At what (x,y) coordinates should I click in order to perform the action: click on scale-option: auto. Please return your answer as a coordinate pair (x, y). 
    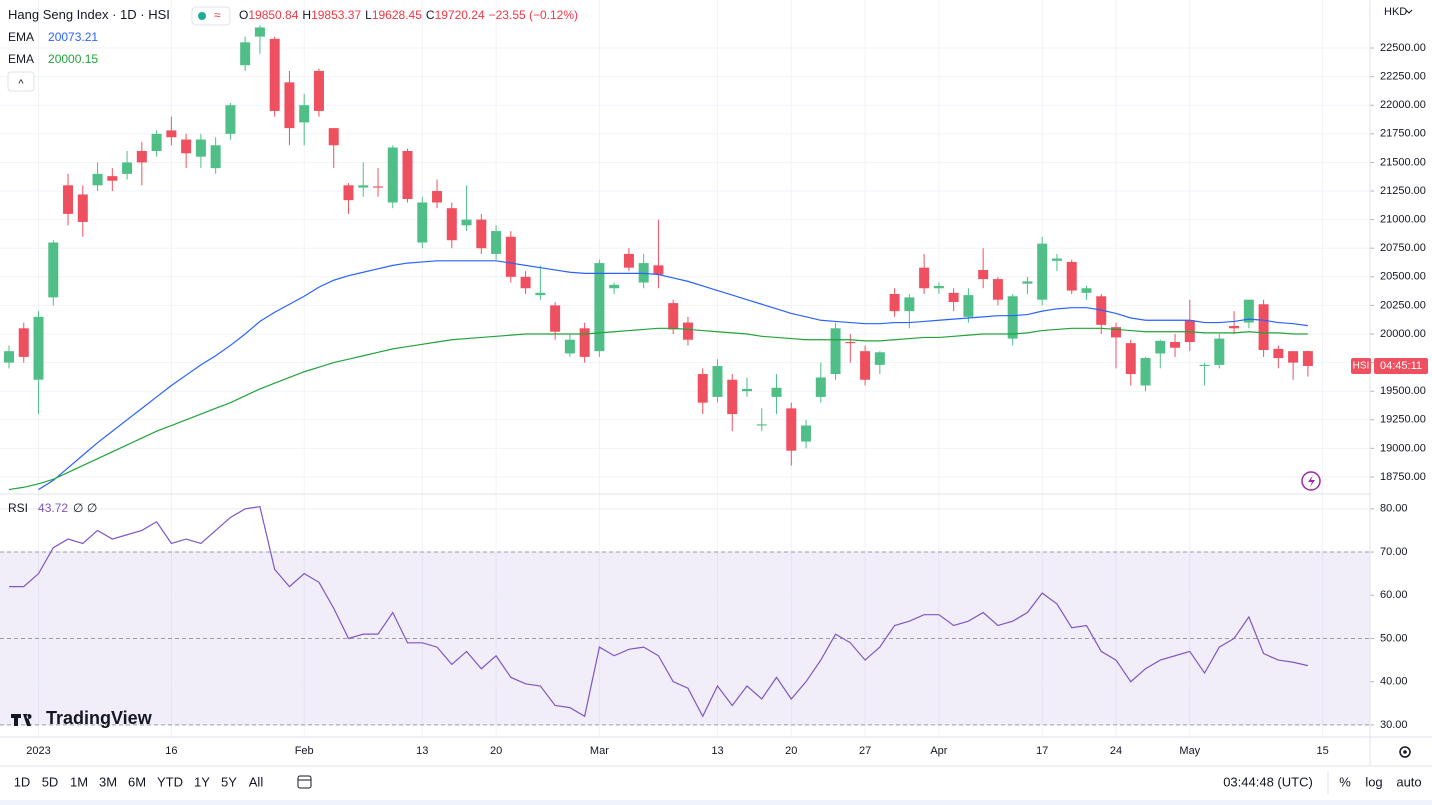
    Looking at the image, I should click on (1408, 781).